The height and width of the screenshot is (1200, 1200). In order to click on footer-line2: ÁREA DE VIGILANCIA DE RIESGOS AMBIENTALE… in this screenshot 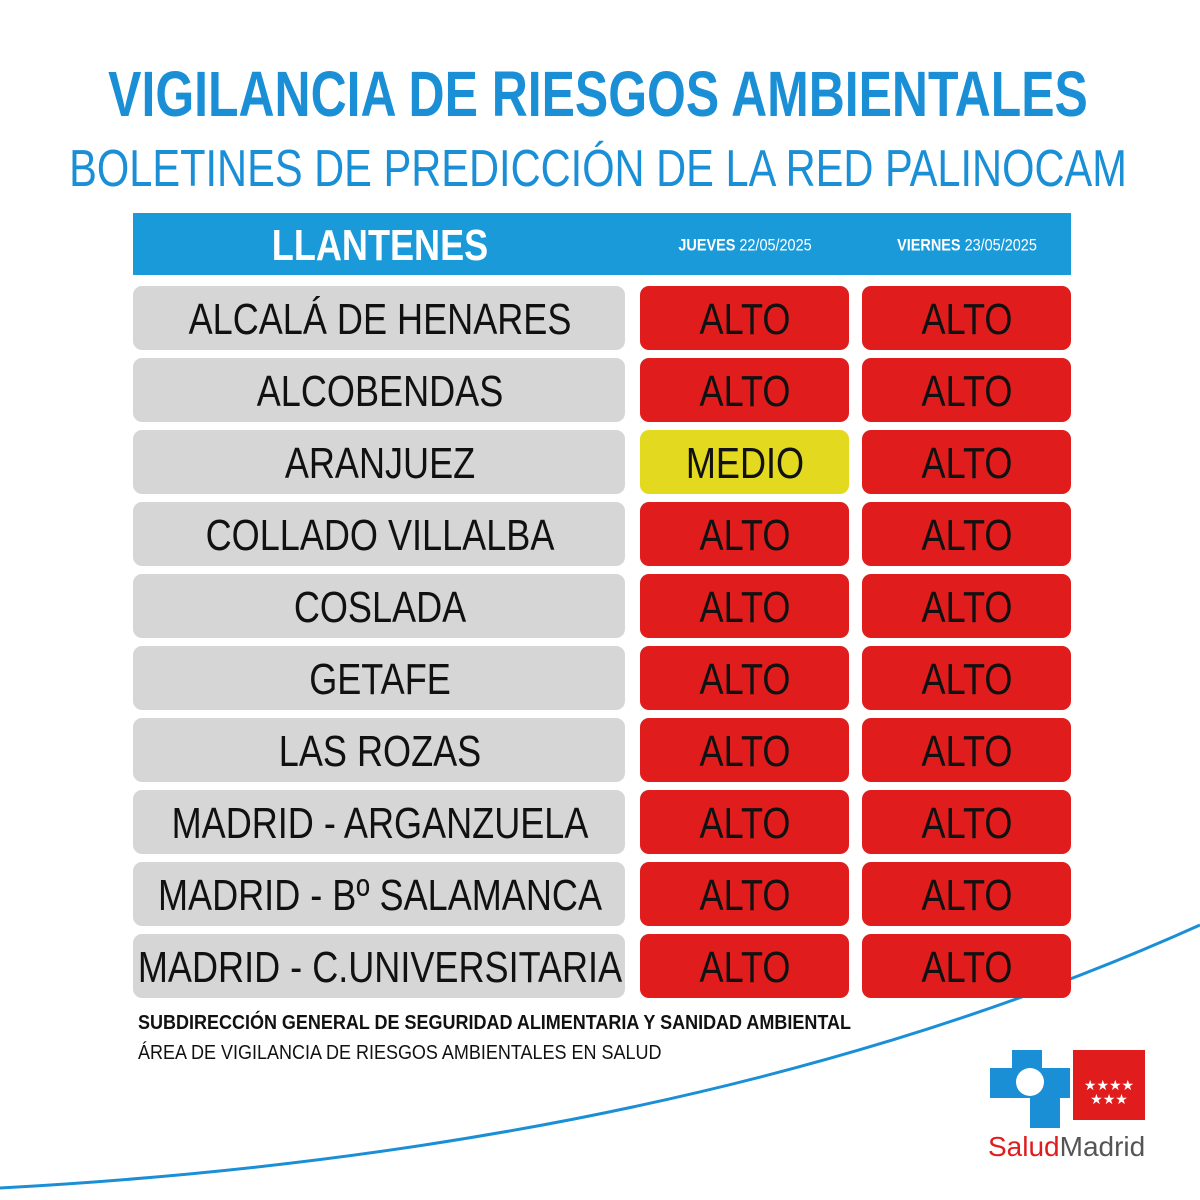, I will do `click(400, 1053)`.